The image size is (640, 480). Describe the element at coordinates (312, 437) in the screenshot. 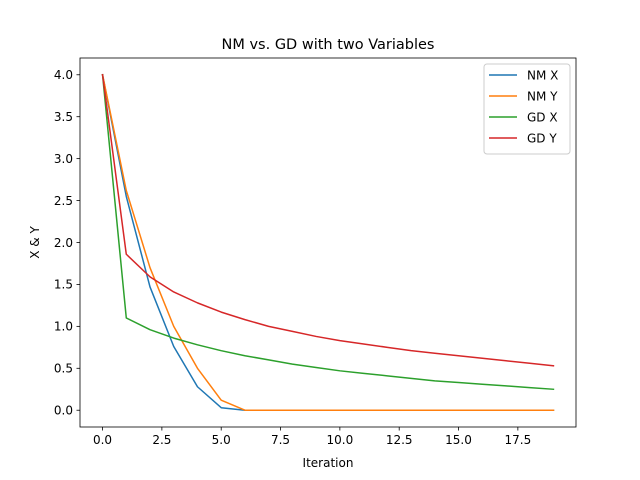

I see `x-axis: 0.0 2.5 5.0 7.5 10.0 12.5 15.0 17.5` at that location.